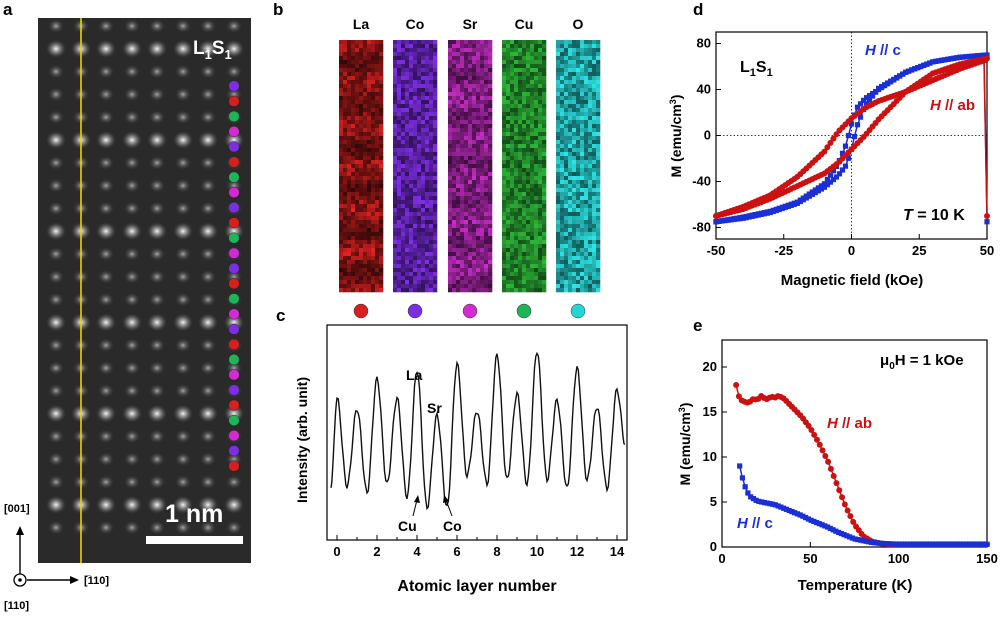 This screenshot has height=618, width=1000. I want to click on y-tick-label: 0, so click(713, 546).